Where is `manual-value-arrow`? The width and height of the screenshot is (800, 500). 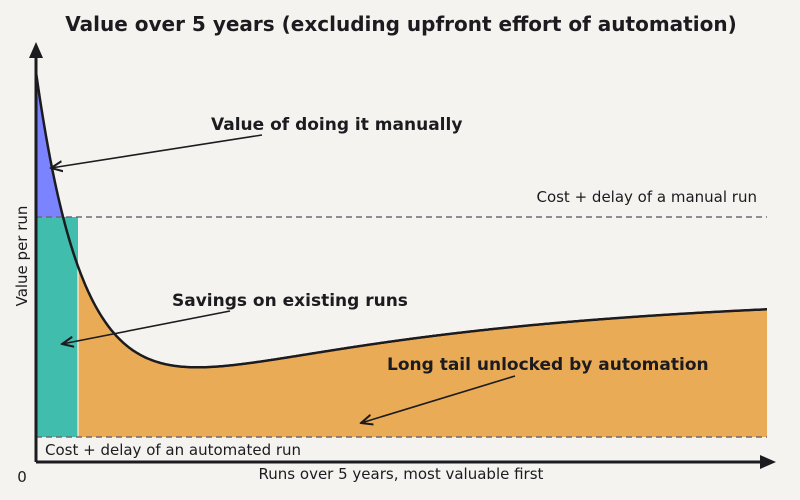
manual-value-arrow is located at coordinates (157, 151).